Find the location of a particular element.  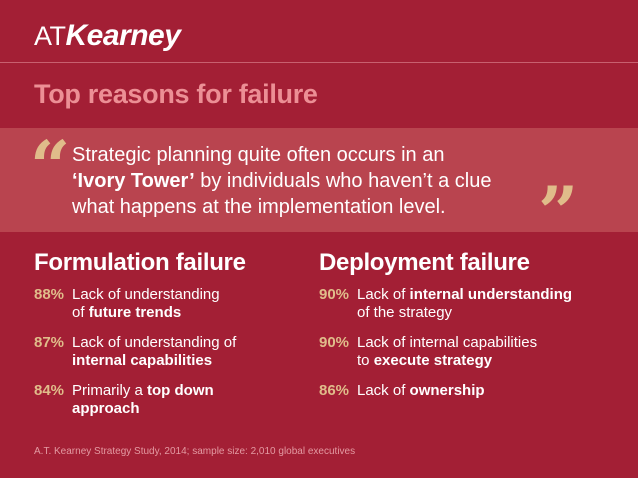

formulation-heading: Formulation failure is located at coordinates (140, 262).